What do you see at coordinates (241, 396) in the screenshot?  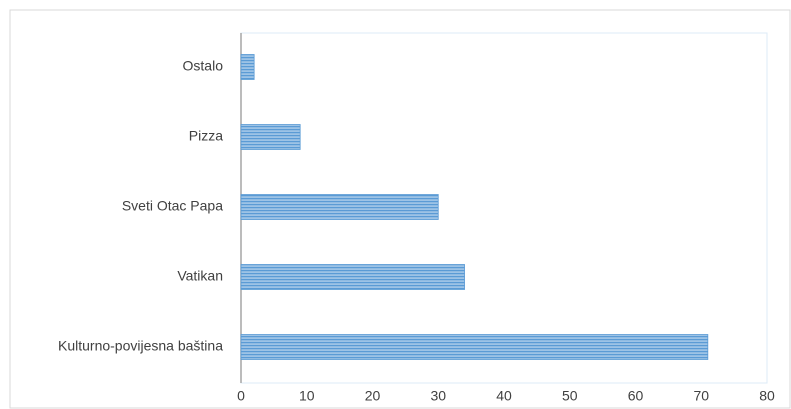 I see `x-tick-label: 0` at bounding box center [241, 396].